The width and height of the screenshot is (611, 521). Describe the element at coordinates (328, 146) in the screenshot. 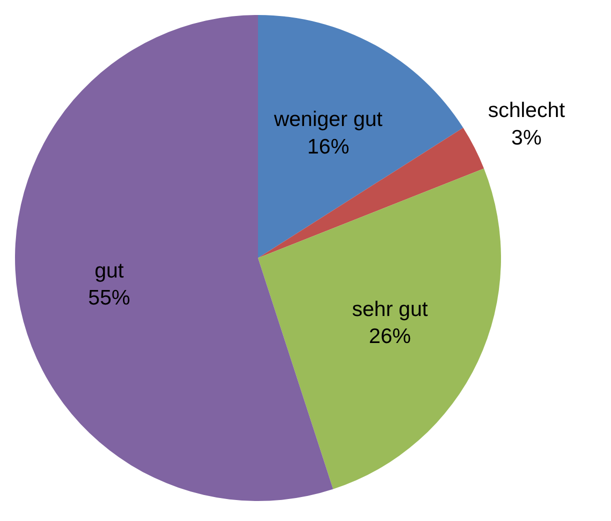

I see `data-label: 16%` at that location.